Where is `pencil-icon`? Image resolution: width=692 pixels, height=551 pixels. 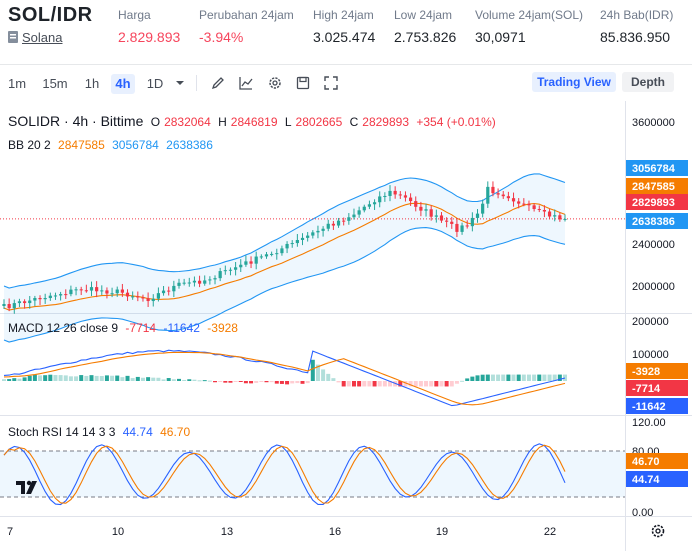
pencil-icon is located at coordinates (218, 83).